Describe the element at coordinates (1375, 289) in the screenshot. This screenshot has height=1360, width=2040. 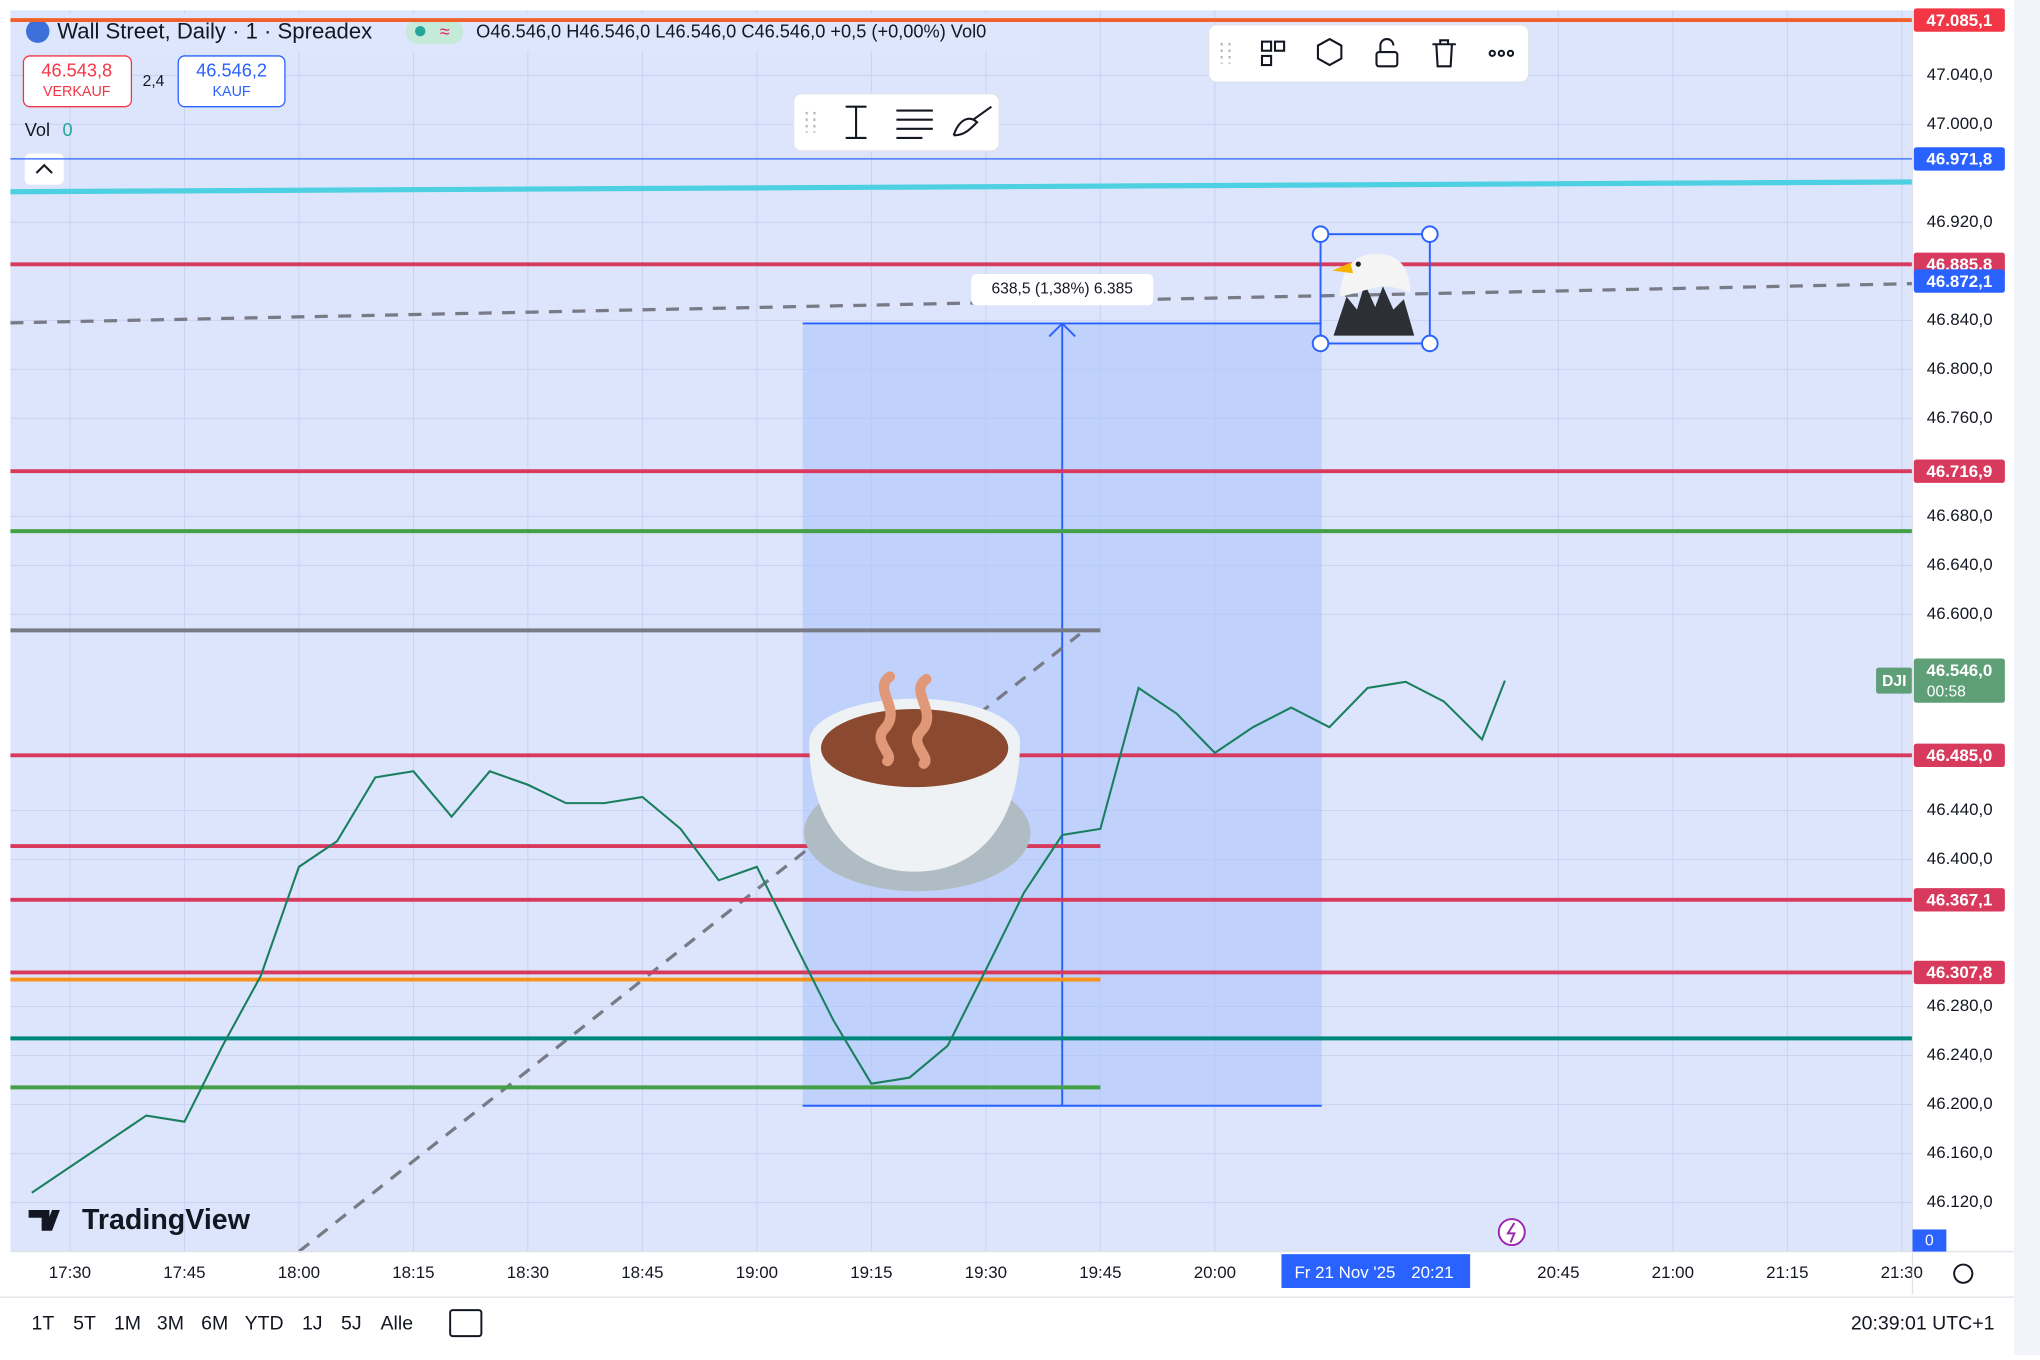
I see `eagle-sticker` at that location.